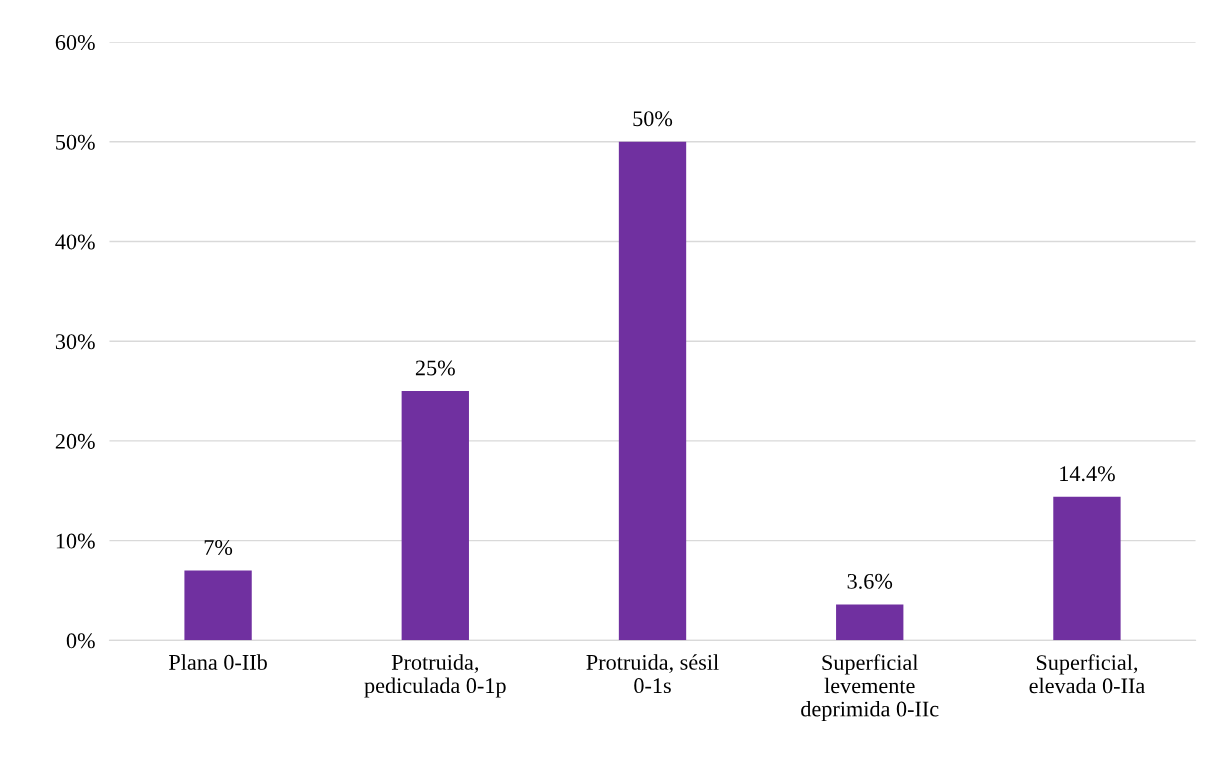  Describe the element at coordinates (218, 662) in the screenshot. I see `x-tick-label: Plana 0-IIb` at that location.